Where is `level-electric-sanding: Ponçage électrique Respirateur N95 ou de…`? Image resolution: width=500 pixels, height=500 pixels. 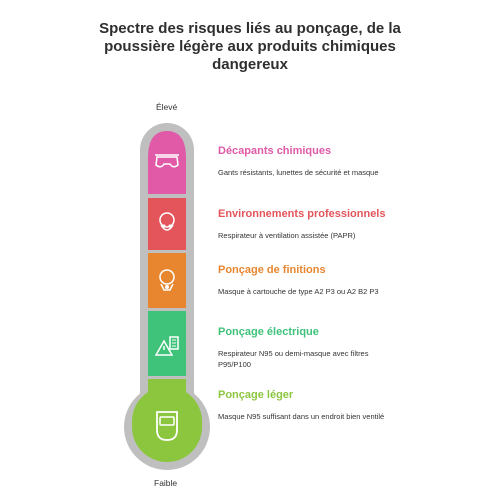 level-electric-sanding: Ponçage électrique Respirateur N95 ou de… is located at coordinates (328, 348).